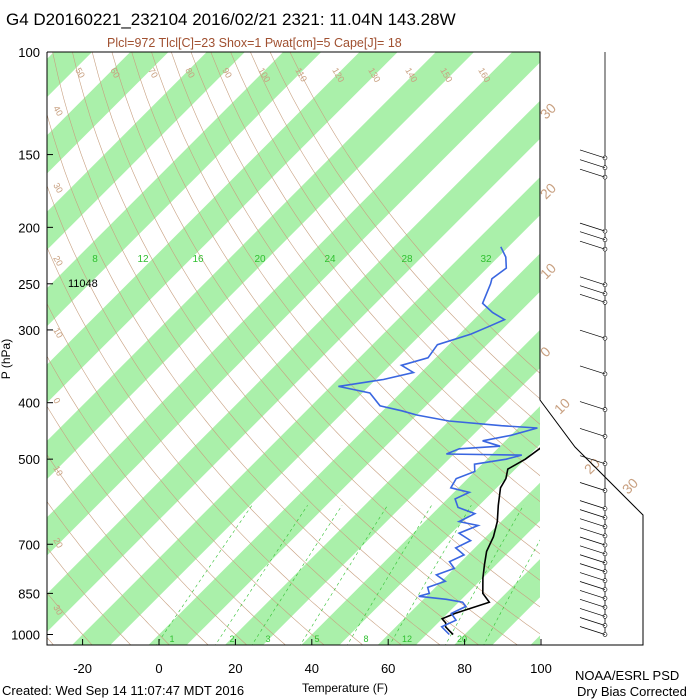 The width and height of the screenshot is (700, 700). I want to click on mixing-ratio-bottom-label: 20, so click(462, 639).